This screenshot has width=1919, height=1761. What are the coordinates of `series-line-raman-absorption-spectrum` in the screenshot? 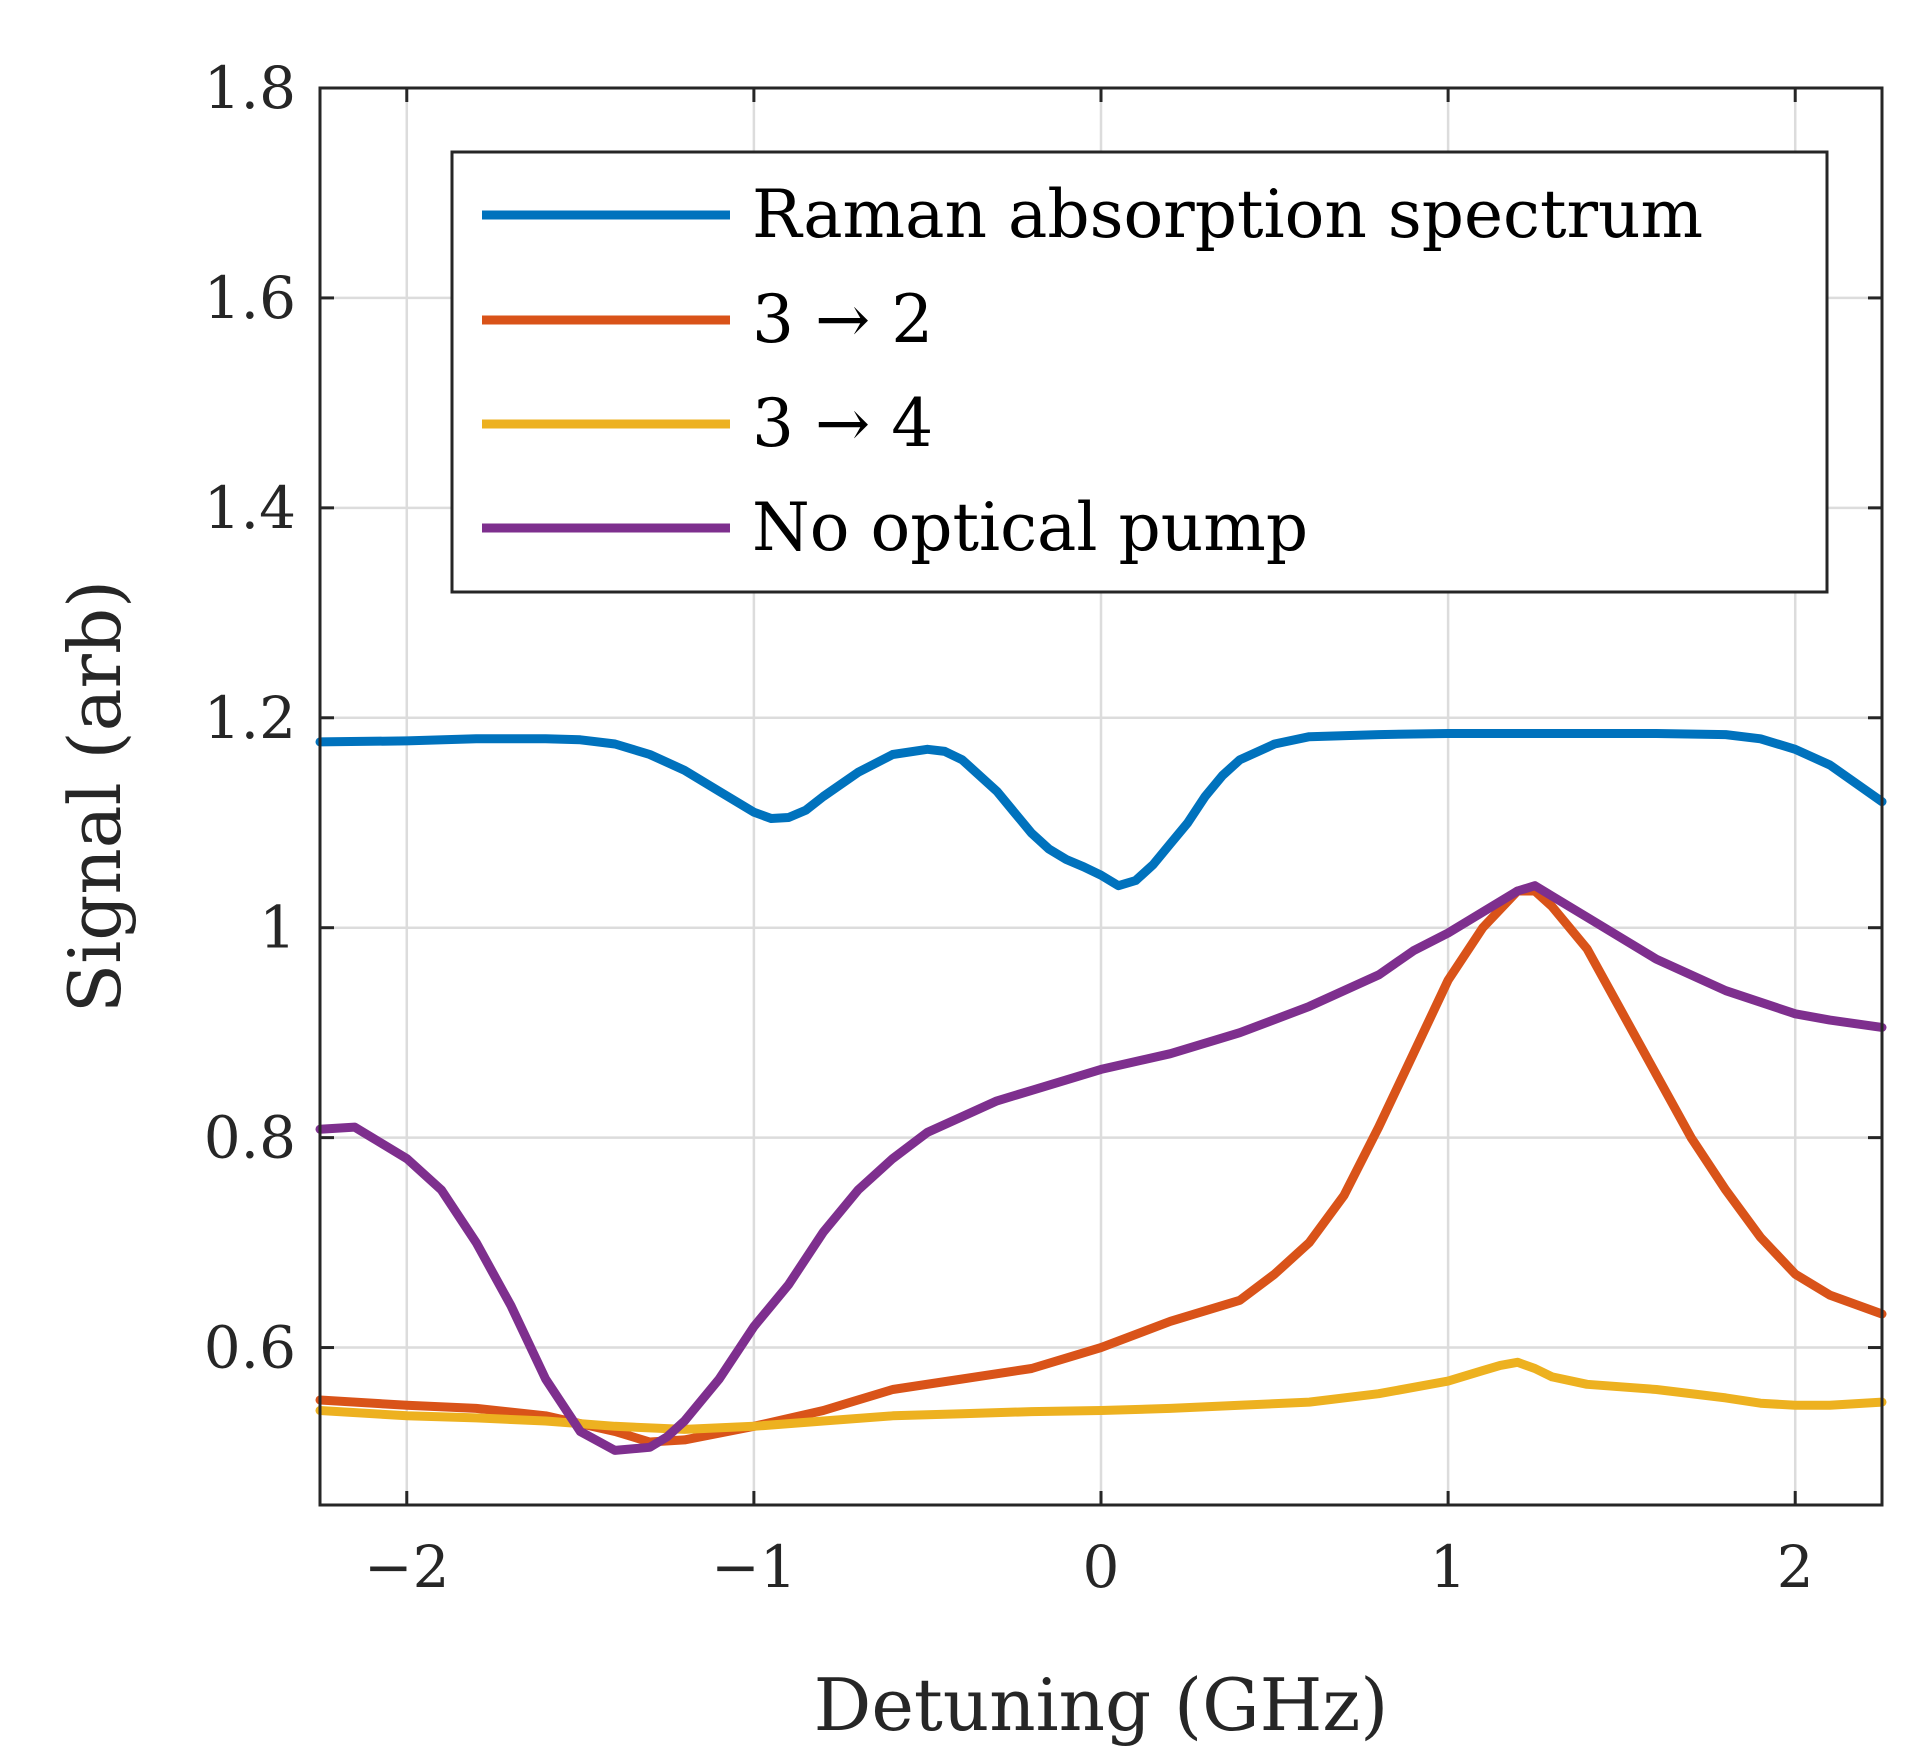 It's located at (1101, 810).